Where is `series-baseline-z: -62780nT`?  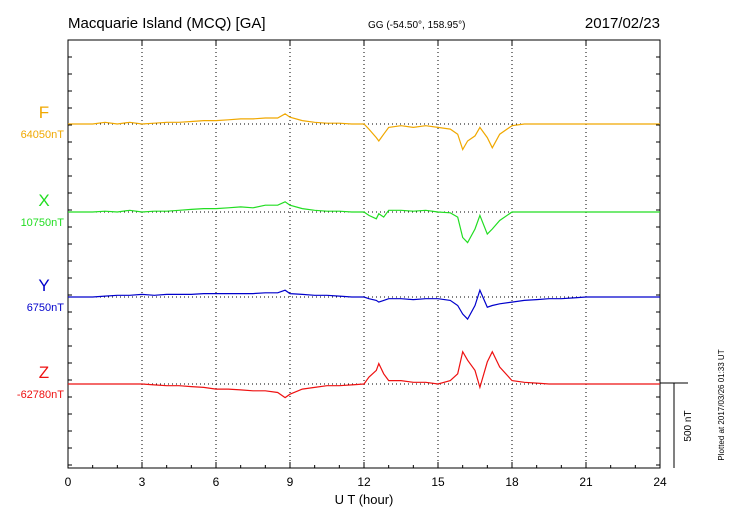 series-baseline-z: -62780nT is located at coordinates (40, 395).